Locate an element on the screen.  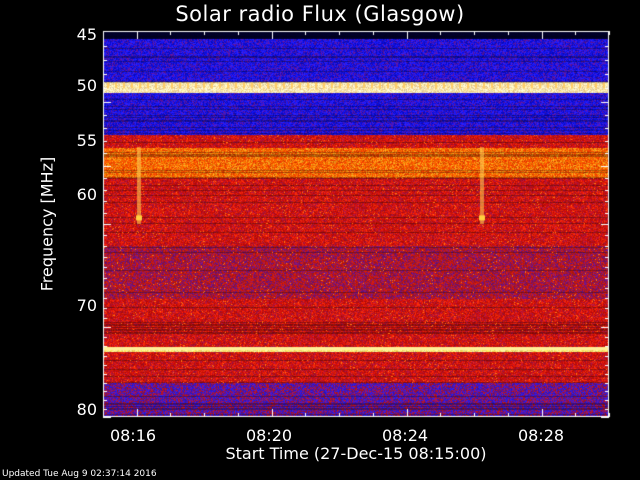
x-tick-label: 08:28 is located at coordinates (541, 435).